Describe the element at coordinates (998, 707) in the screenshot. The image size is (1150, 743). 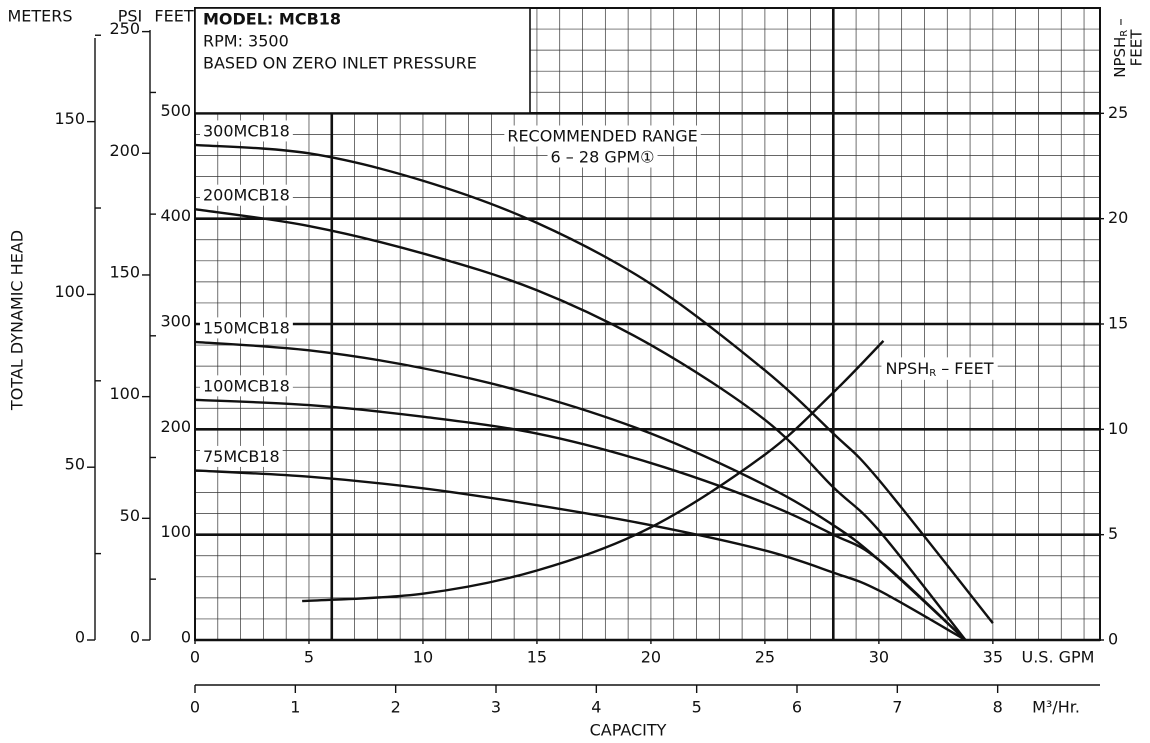
I see `x2-tick-label: 8` at that location.